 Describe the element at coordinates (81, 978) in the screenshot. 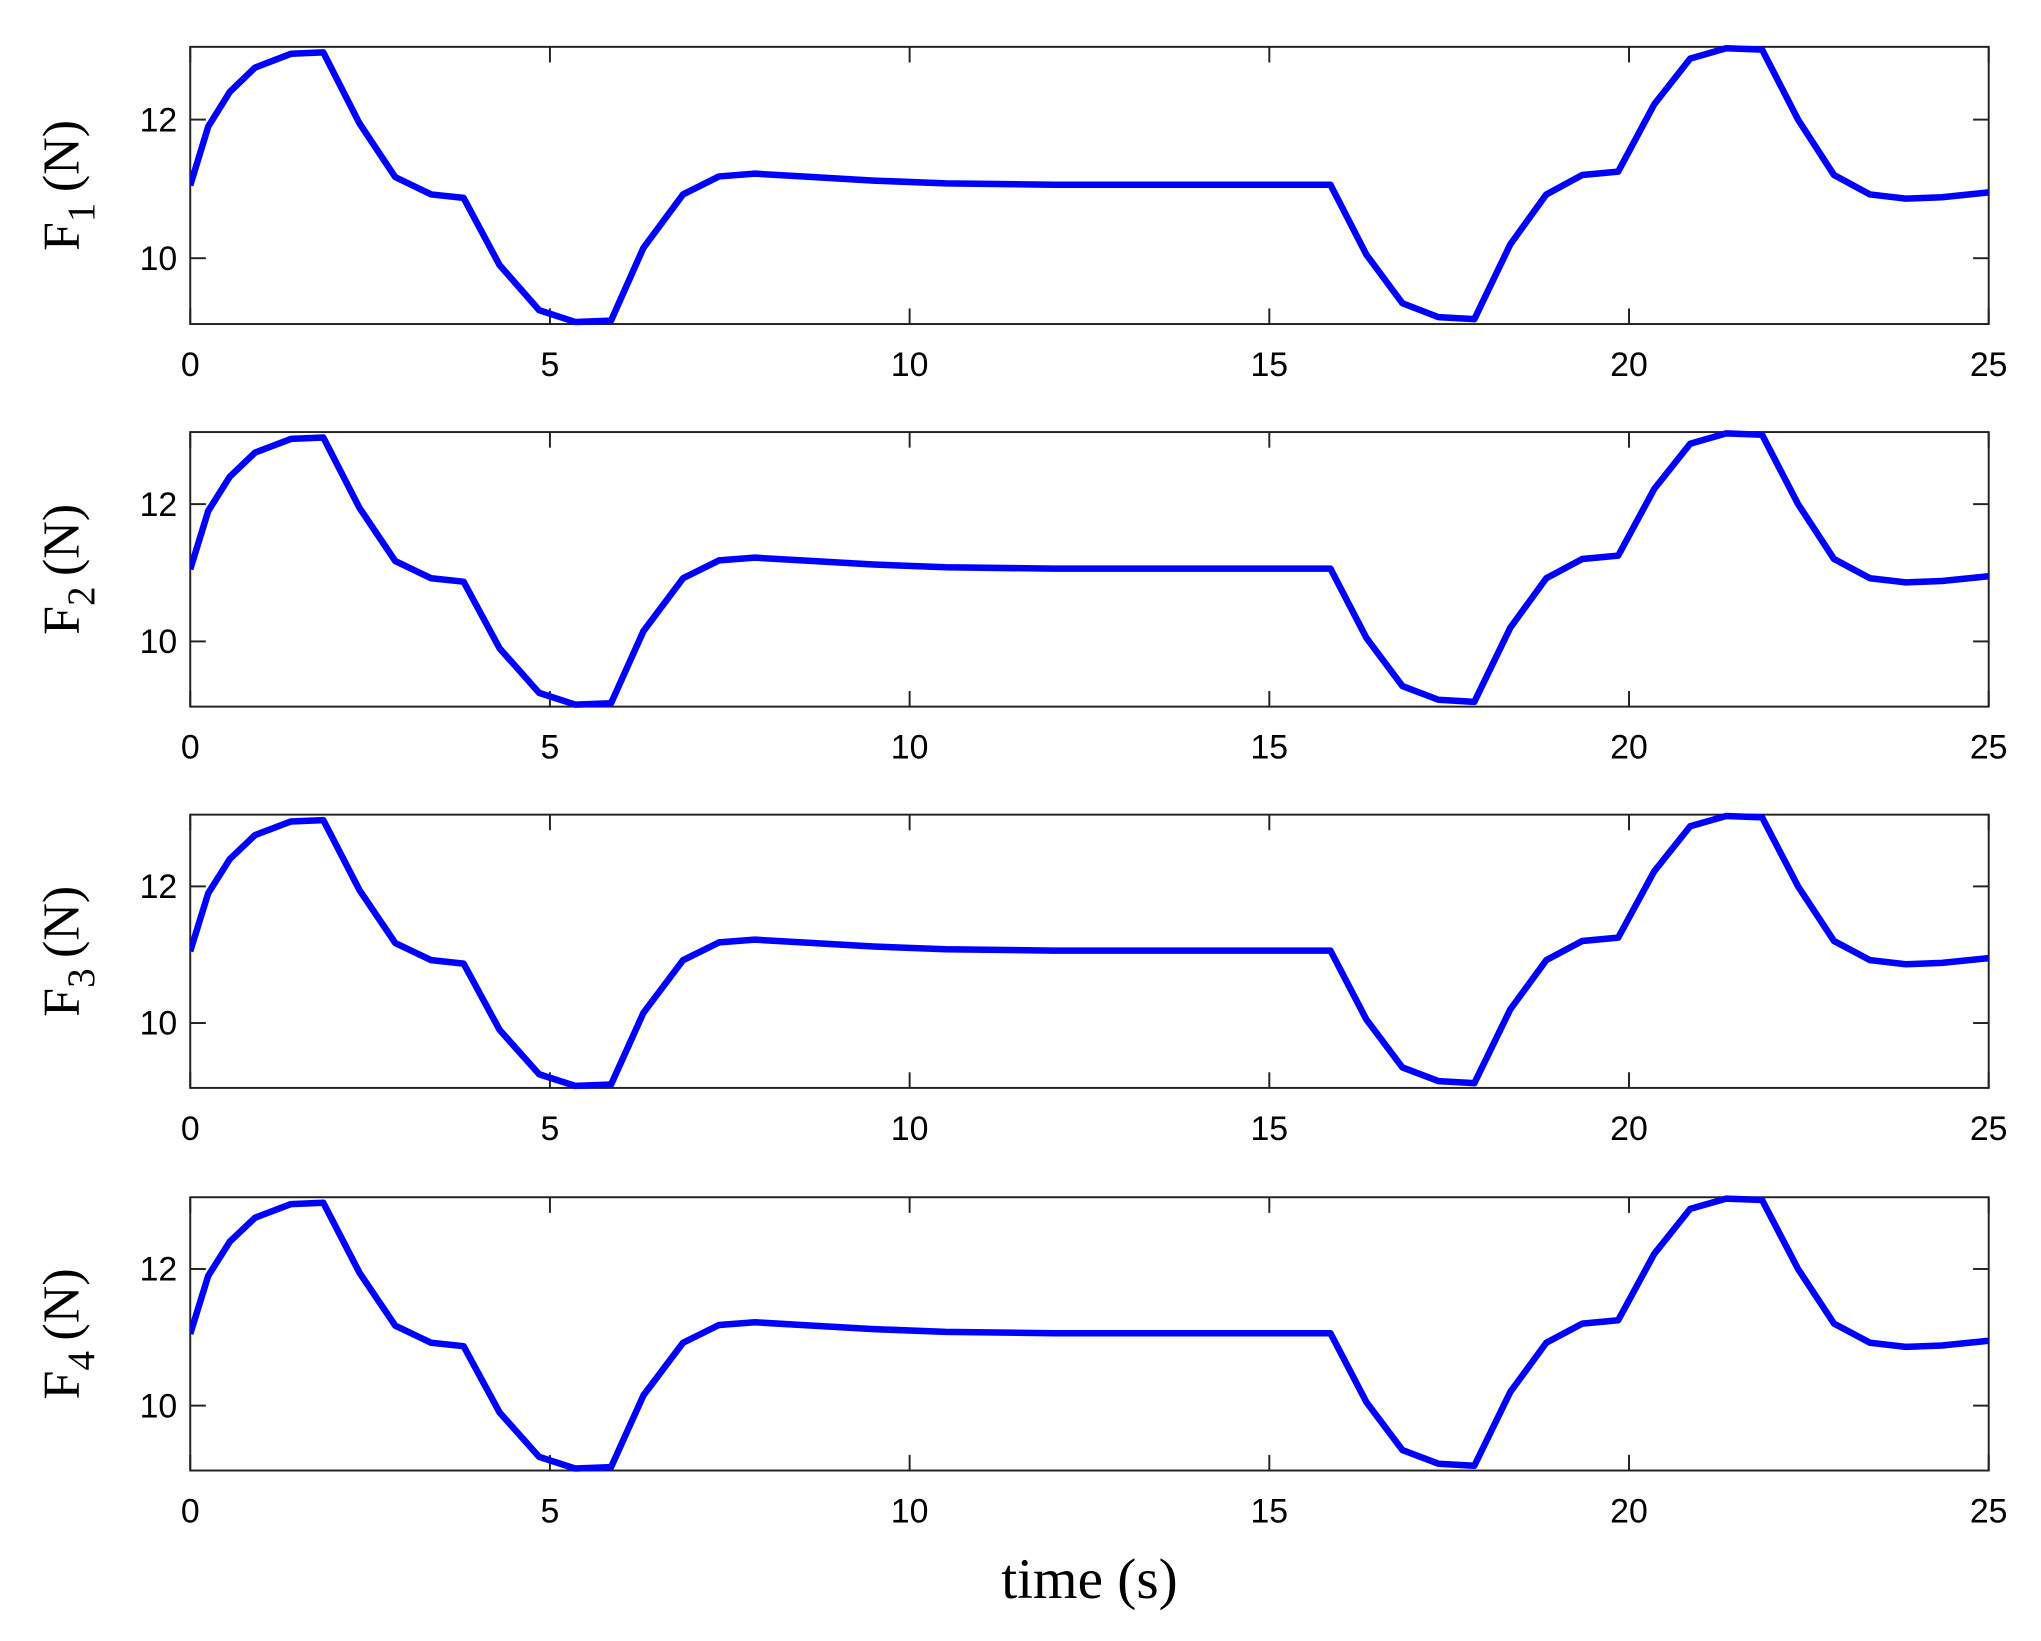

I see `y-label-subscript: 3` at that location.